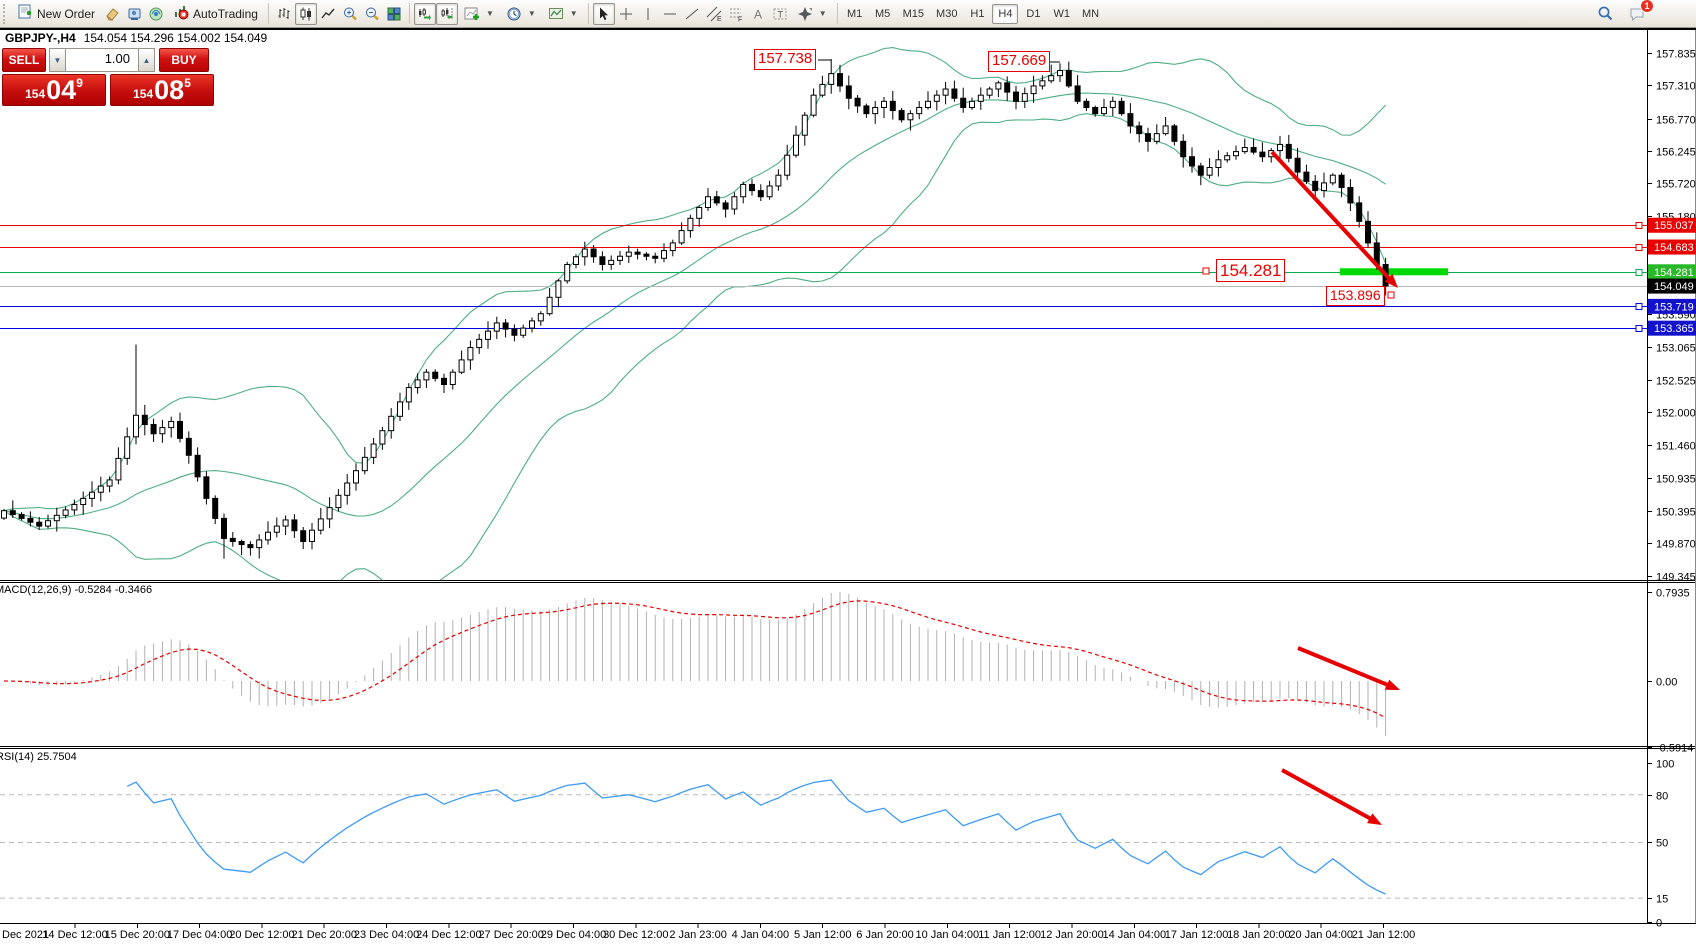  What do you see at coordinates (156, 14) in the screenshot?
I see `signals-icon-button` at bounding box center [156, 14].